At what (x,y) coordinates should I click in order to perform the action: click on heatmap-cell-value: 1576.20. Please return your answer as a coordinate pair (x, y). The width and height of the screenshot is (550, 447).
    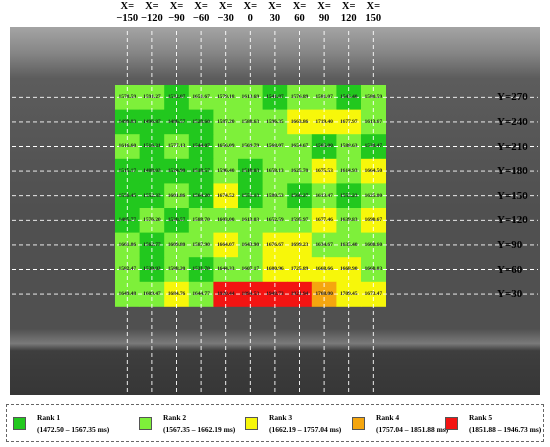
    Looking at the image, I should click on (152, 220).